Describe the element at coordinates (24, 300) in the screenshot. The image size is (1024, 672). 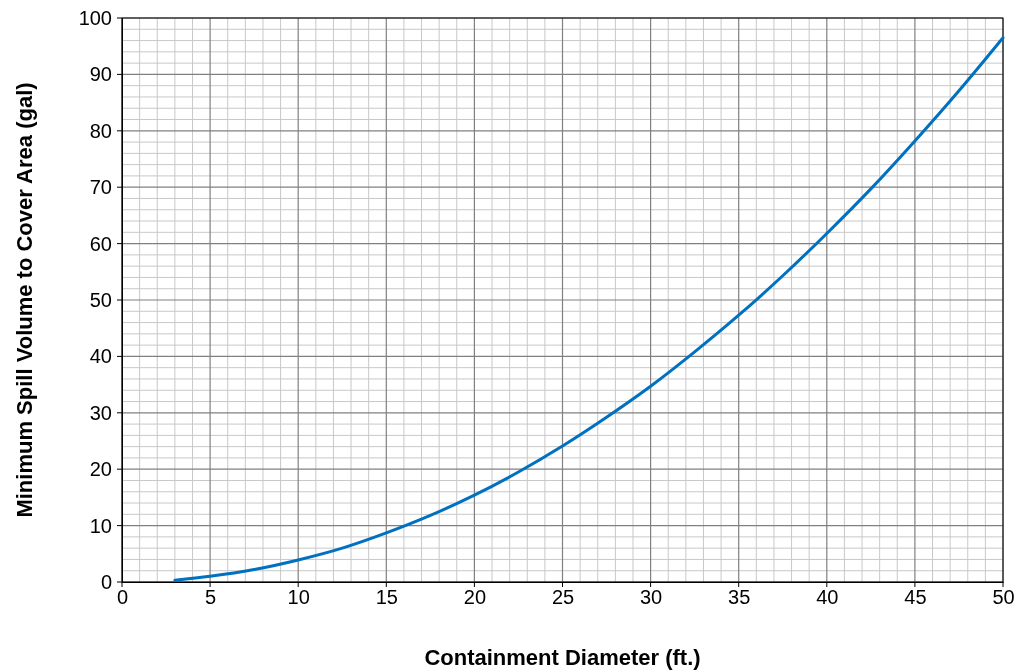
I see `y-axis-title: Minimum Spill Volume to Cover Area (gal)` at that location.